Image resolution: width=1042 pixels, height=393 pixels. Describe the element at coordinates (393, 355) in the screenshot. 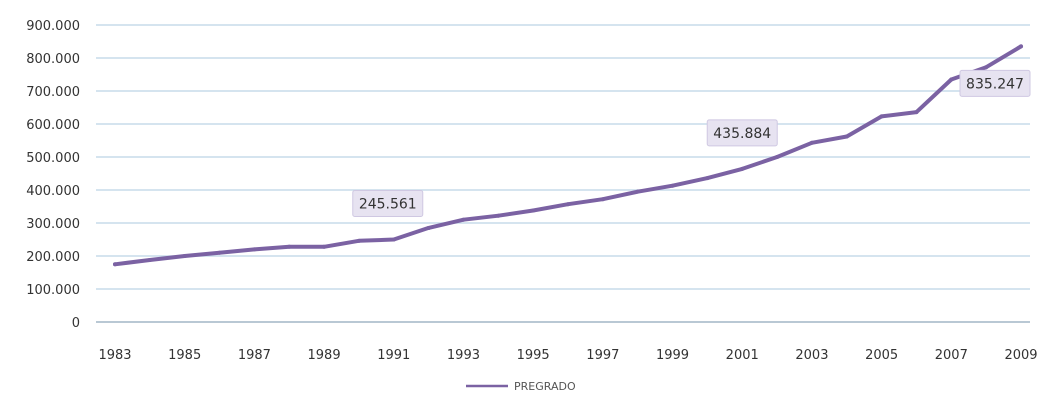

I see `x-tick-label: 1991` at that location.